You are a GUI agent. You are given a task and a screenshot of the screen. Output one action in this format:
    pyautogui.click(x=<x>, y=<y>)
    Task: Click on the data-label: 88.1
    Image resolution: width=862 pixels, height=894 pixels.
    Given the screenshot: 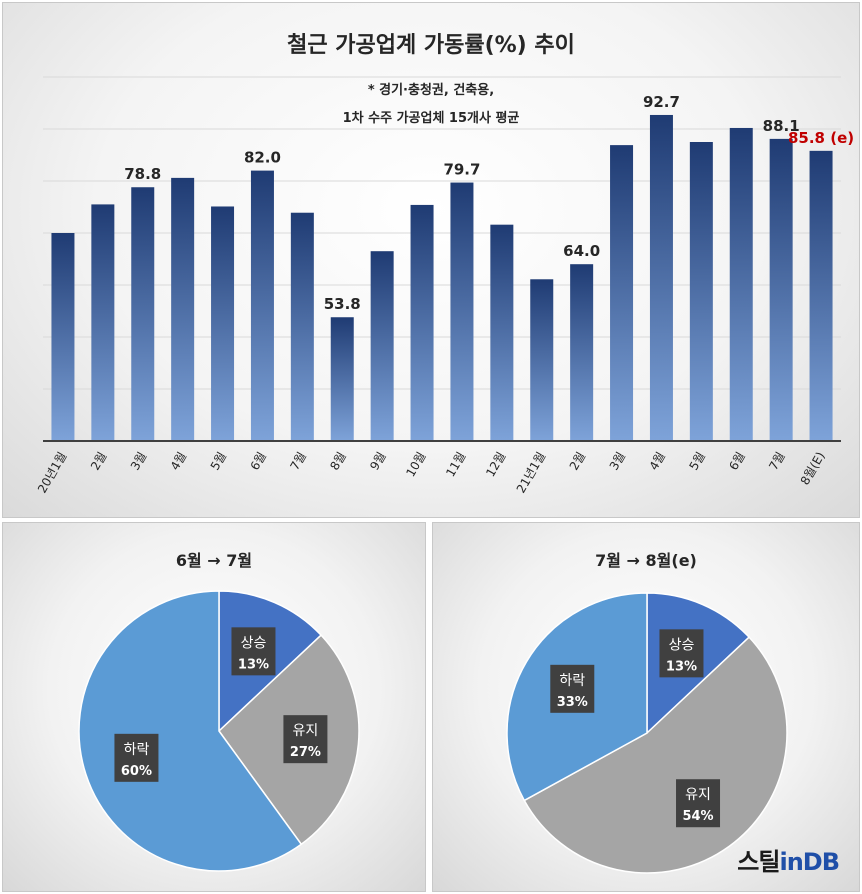 What is the action you would take?
    pyautogui.click(x=781, y=126)
    